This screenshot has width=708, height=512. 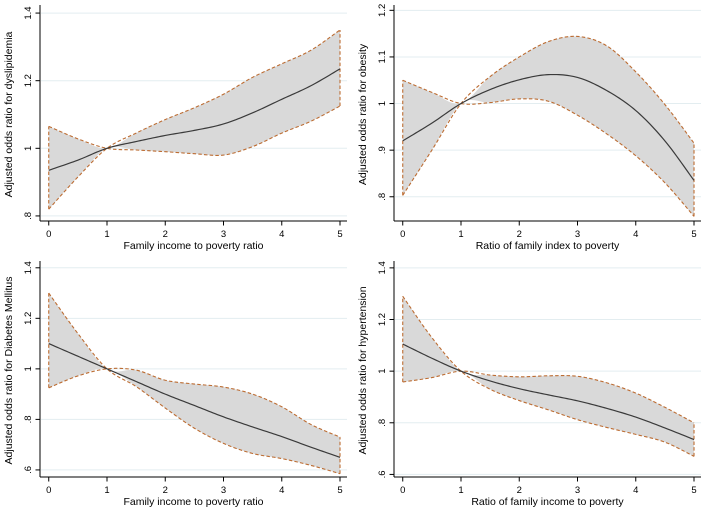 What do you see at coordinates (547, 502) in the screenshot?
I see `x-axis-title: Ratio of family income to poverty` at bounding box center [547, 502].